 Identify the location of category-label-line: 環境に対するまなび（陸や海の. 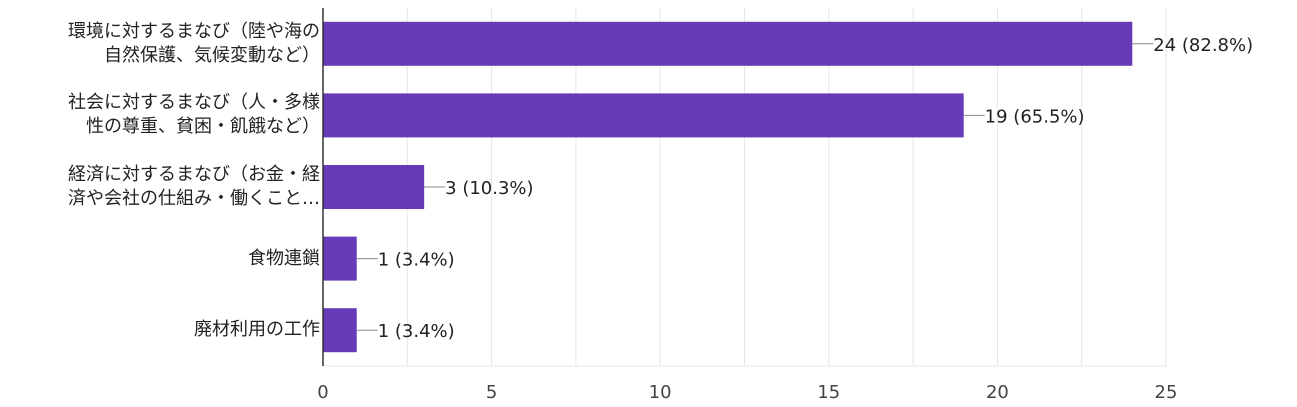
(194, 31).